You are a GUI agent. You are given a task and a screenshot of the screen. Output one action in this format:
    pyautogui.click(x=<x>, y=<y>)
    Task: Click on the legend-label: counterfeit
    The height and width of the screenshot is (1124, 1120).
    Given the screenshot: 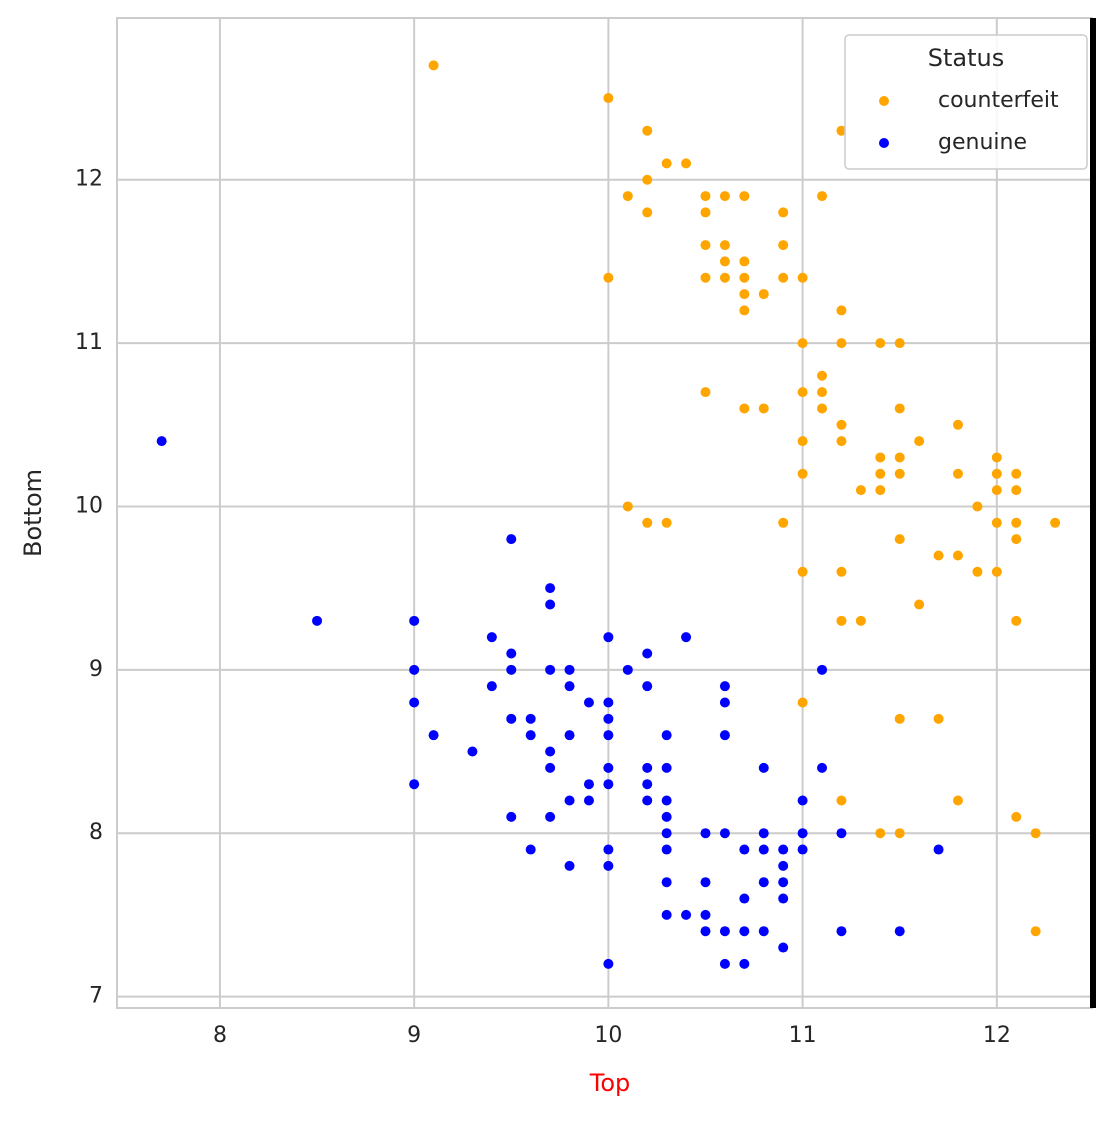 What is the action you would take?
    pyautogui.click(x=998, y=100)
    